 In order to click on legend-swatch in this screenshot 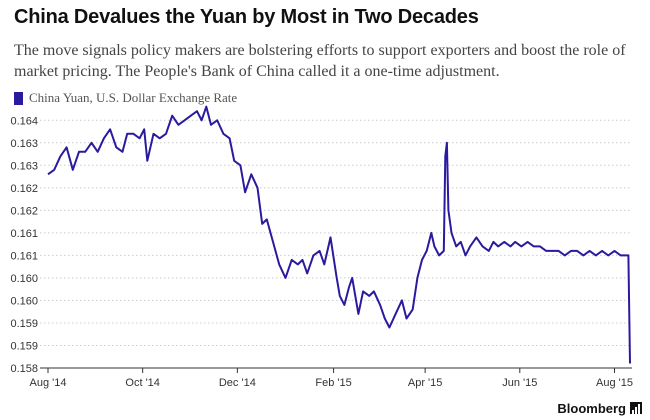, I will do `click(18, 98)`.